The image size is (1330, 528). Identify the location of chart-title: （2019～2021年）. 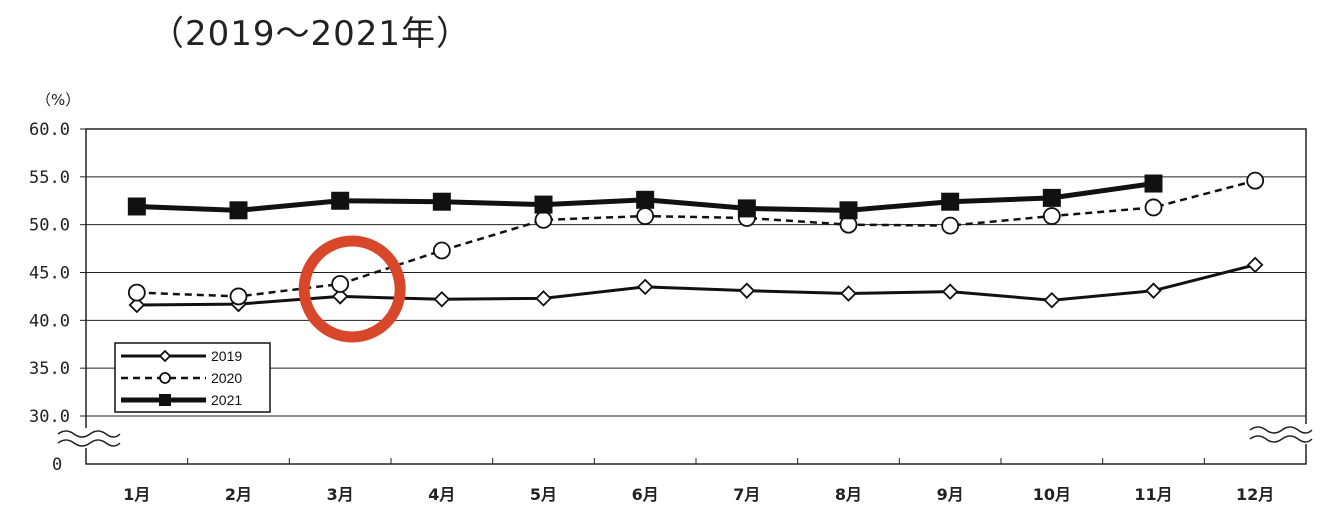
(311, 34).